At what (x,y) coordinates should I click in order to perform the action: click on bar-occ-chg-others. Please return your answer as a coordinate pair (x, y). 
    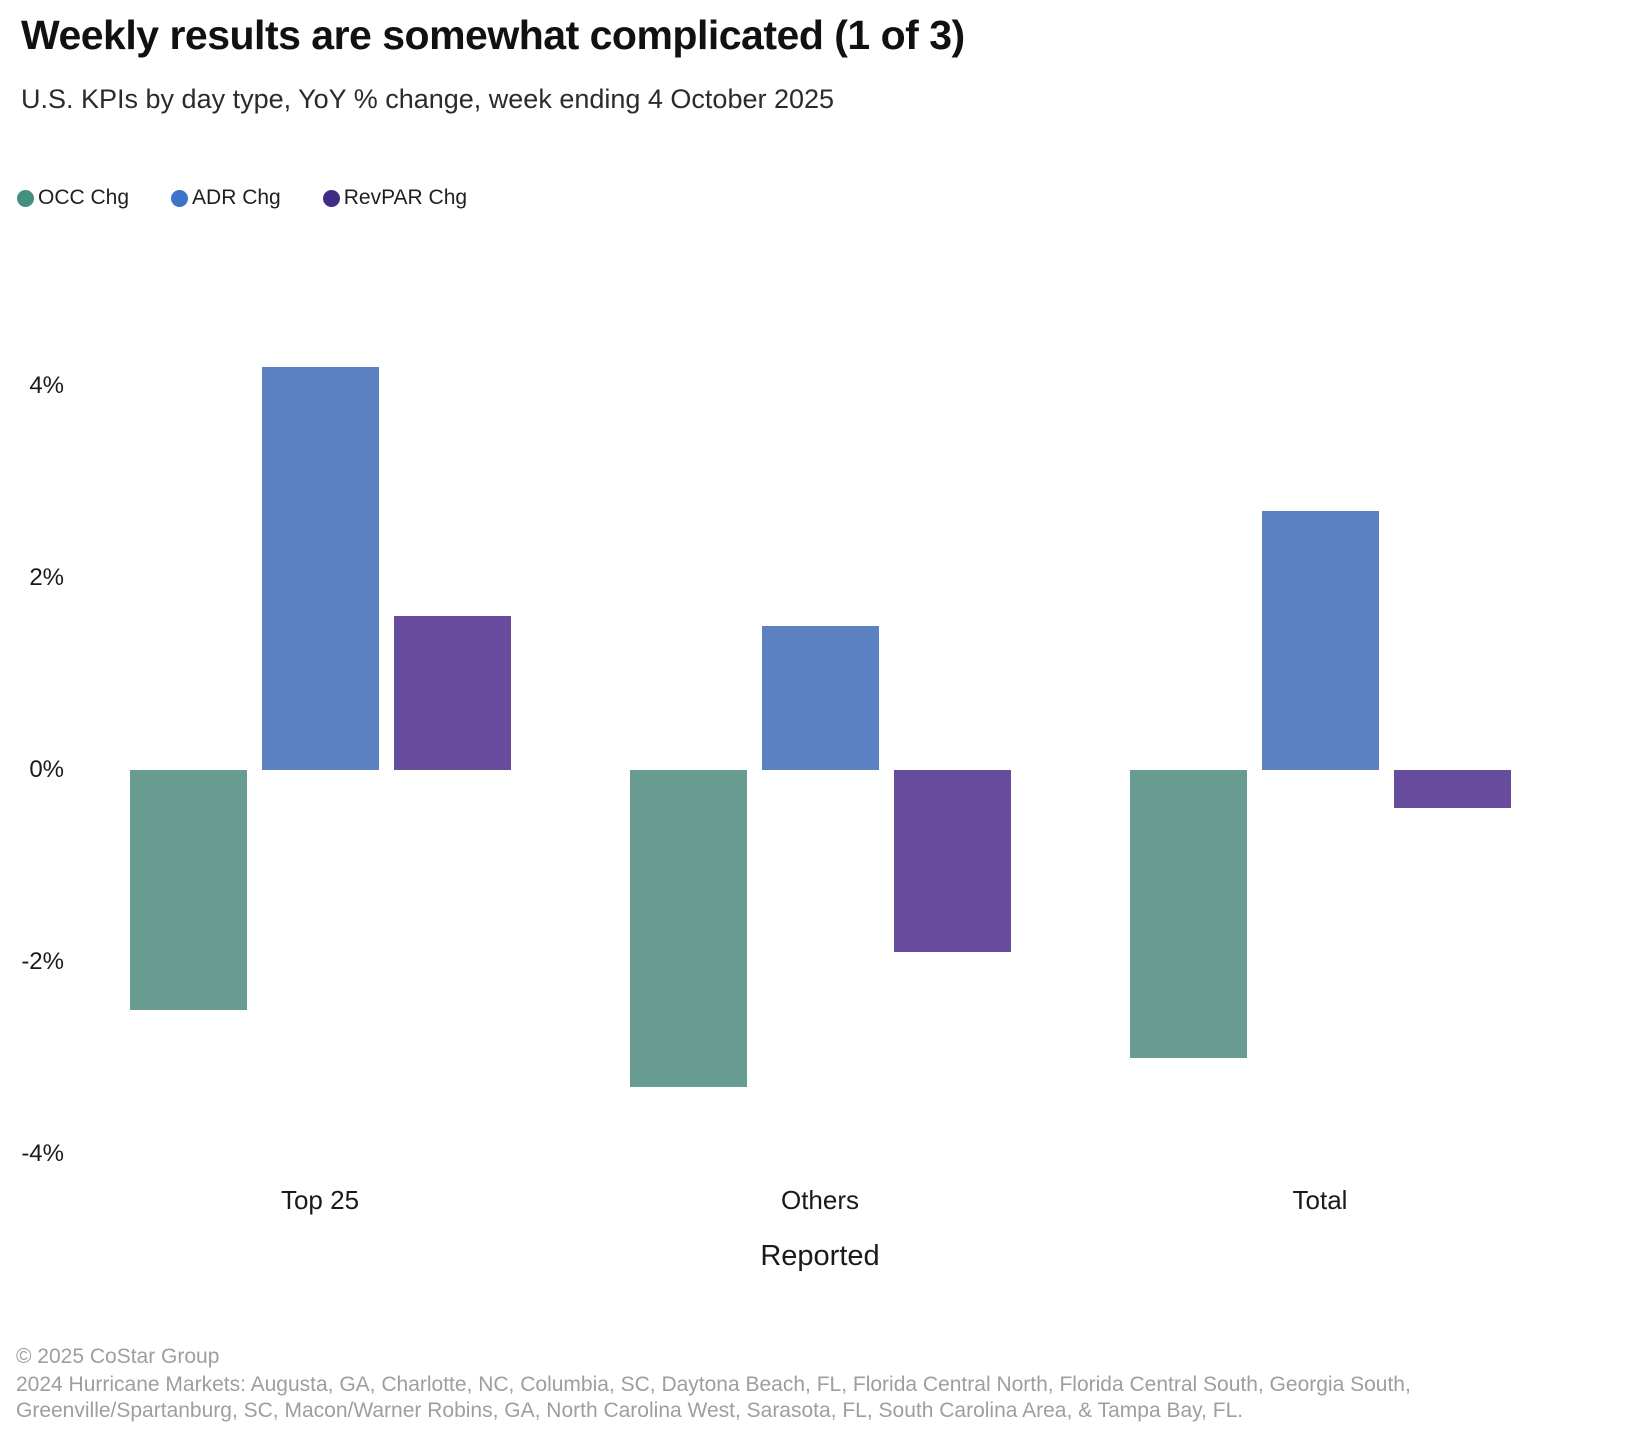
    Looking at the image, I should click on (688, 928).